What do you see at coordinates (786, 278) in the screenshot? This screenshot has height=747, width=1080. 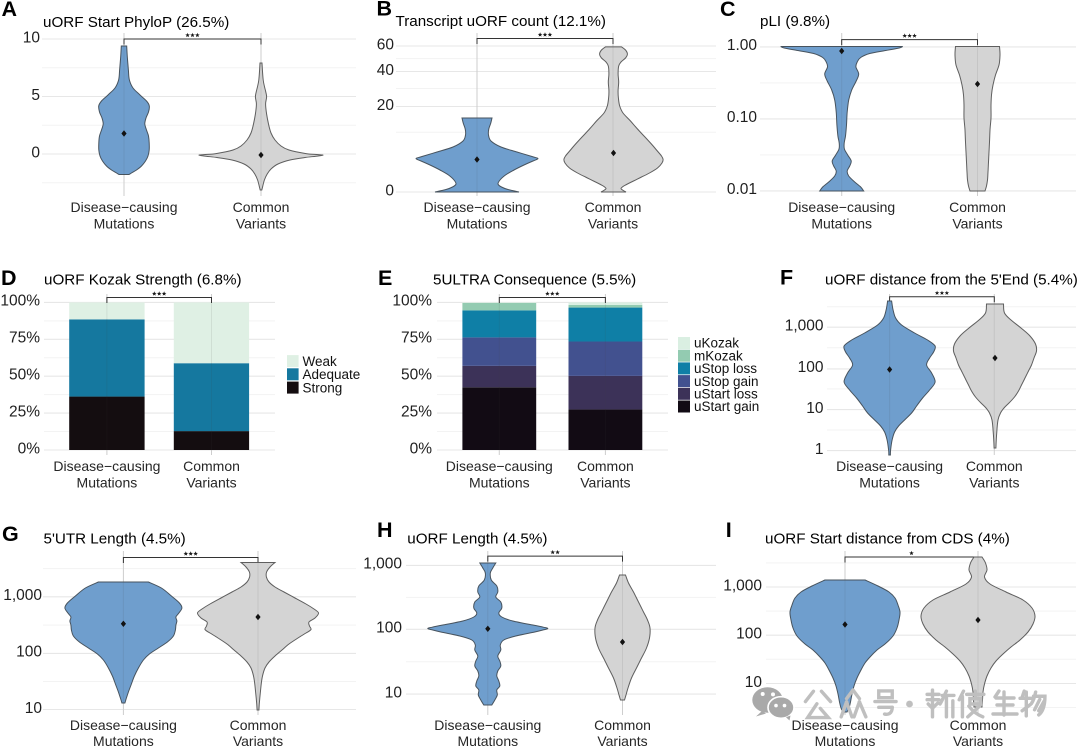 I see `svg-text: F` at bounding box center [786, 278].